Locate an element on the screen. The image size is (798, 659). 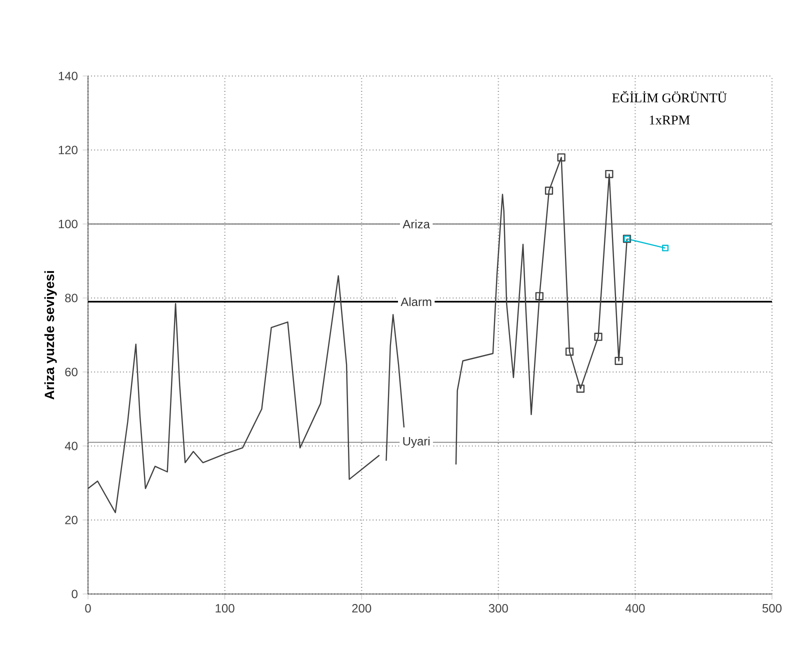
text: 1xRPM is located at coordinates (670, 120).